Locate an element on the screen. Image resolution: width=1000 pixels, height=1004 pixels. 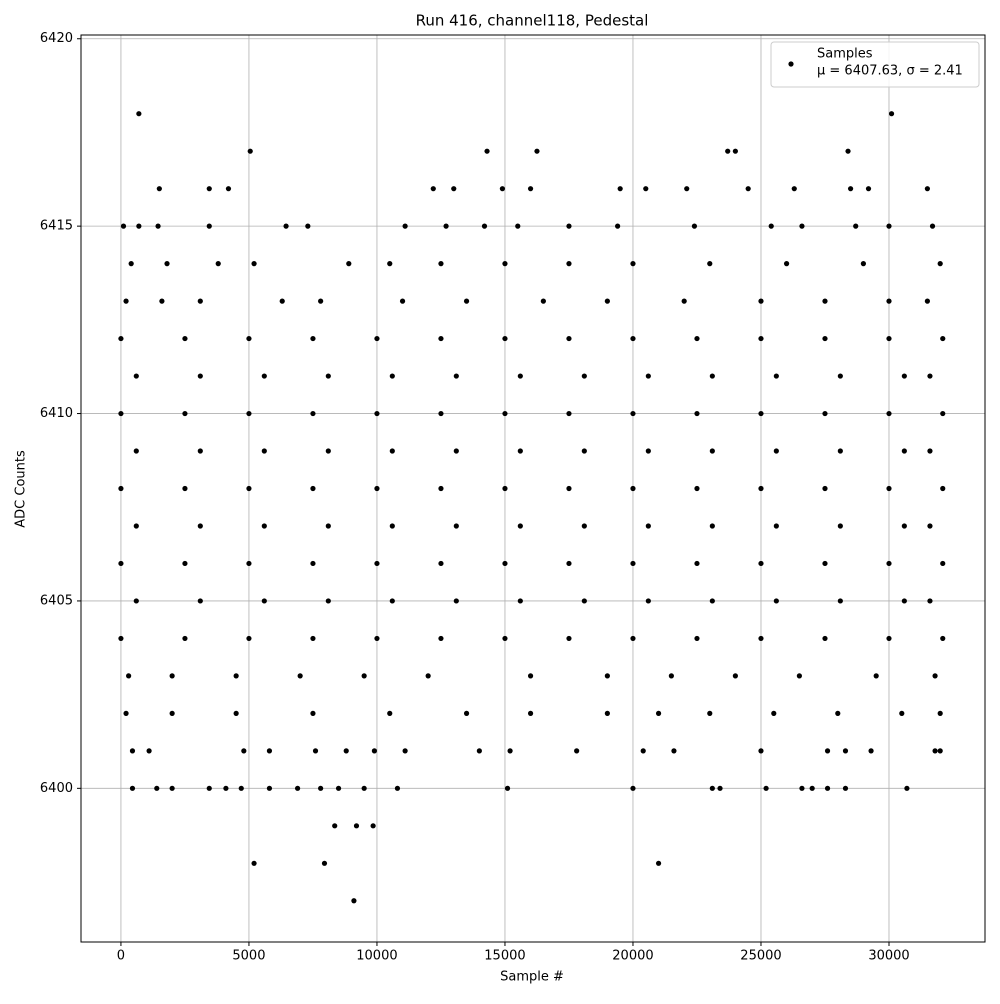
x-tick-label: 5000 is located at coordinates (248, 956).